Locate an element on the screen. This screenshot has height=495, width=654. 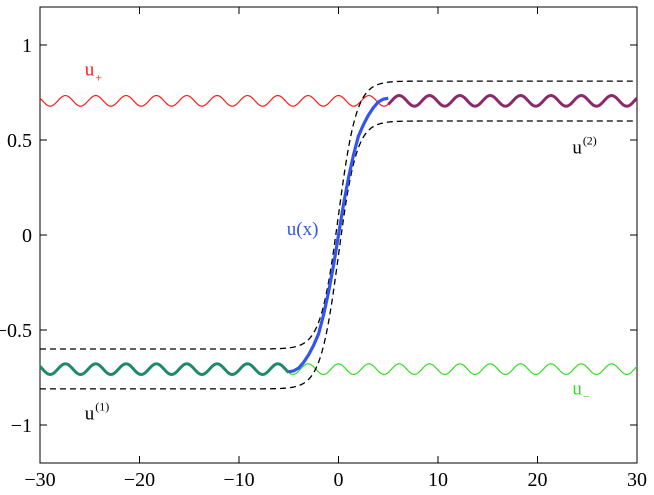
y-tick-label: −1 is located at coordinates (21, 426).